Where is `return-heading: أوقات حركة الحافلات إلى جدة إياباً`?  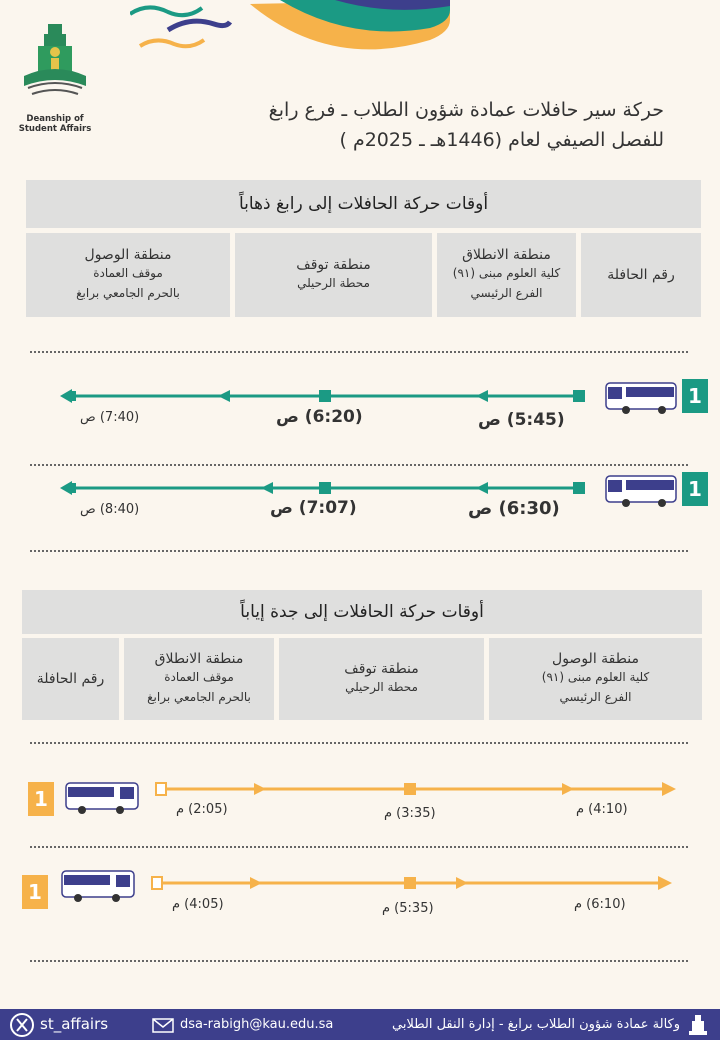 return-heading: أوقات حركة الحافلات إلى جدة إياباً is located at coordinates (362, 612).